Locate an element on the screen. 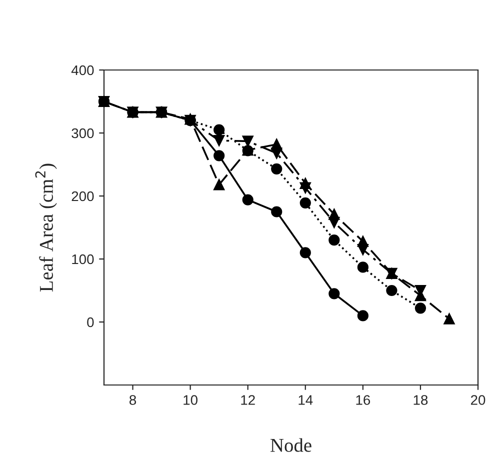 The image size is (489, 475). x-tick-label: 20 is located at coordinates (478, 400).